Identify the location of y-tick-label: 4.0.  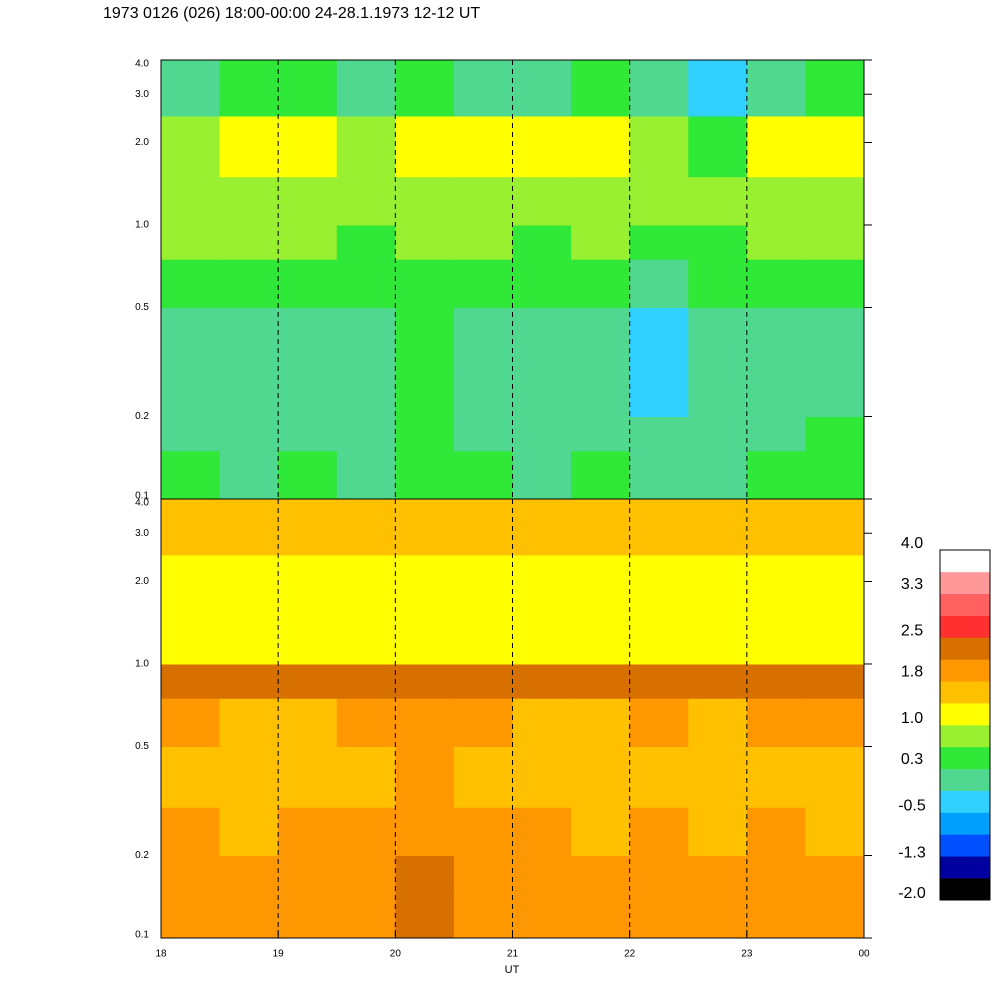
(142, 503).